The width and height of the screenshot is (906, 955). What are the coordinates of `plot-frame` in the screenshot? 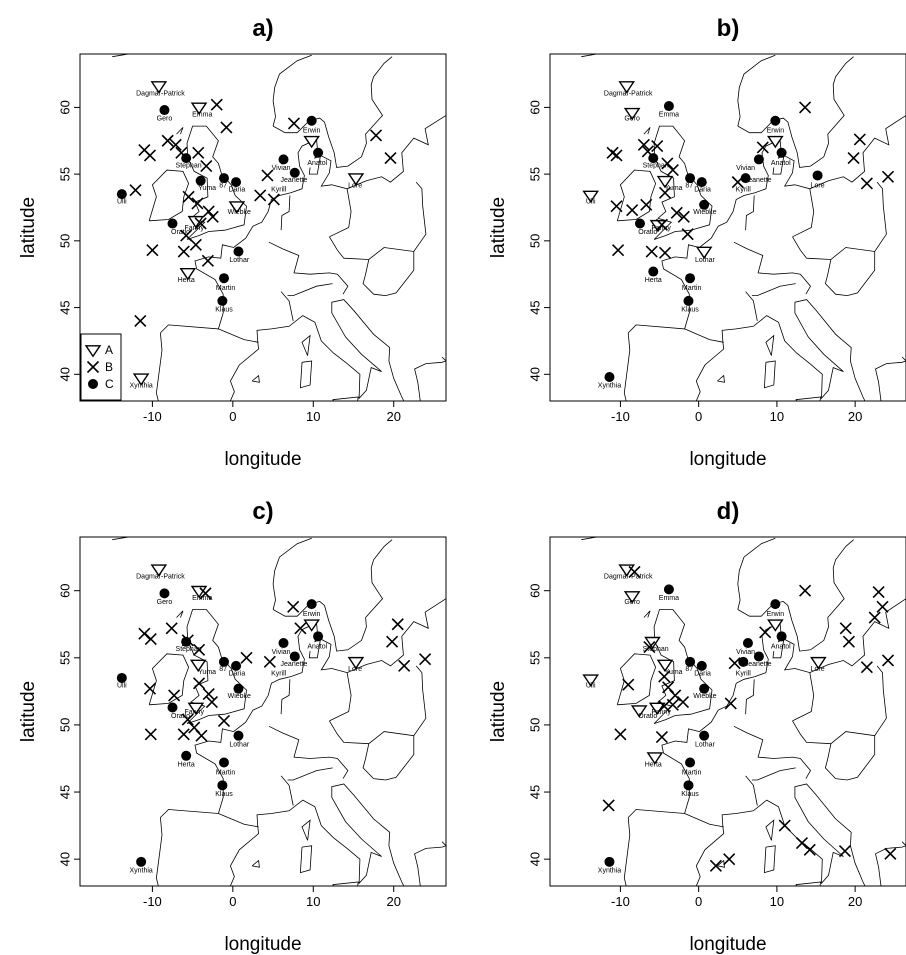 It's located at (263, 227).